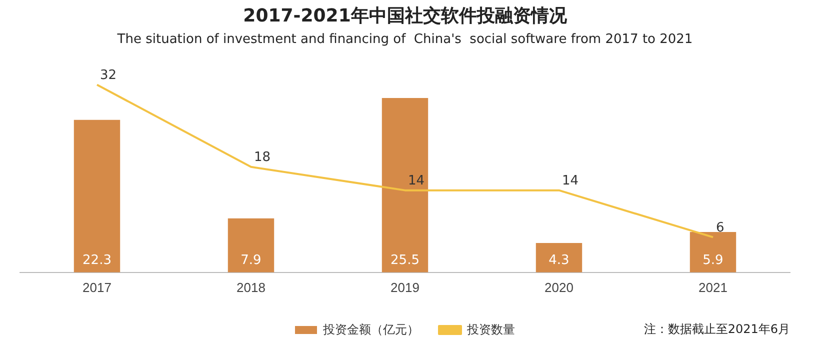 Image resolution: width=830 pixels, height=346 pixels. What do you see at coordinates (370, 329) in the screenshot?
I see `legend-label: 投资金额（亿元）` at bounding box center [370, 329].